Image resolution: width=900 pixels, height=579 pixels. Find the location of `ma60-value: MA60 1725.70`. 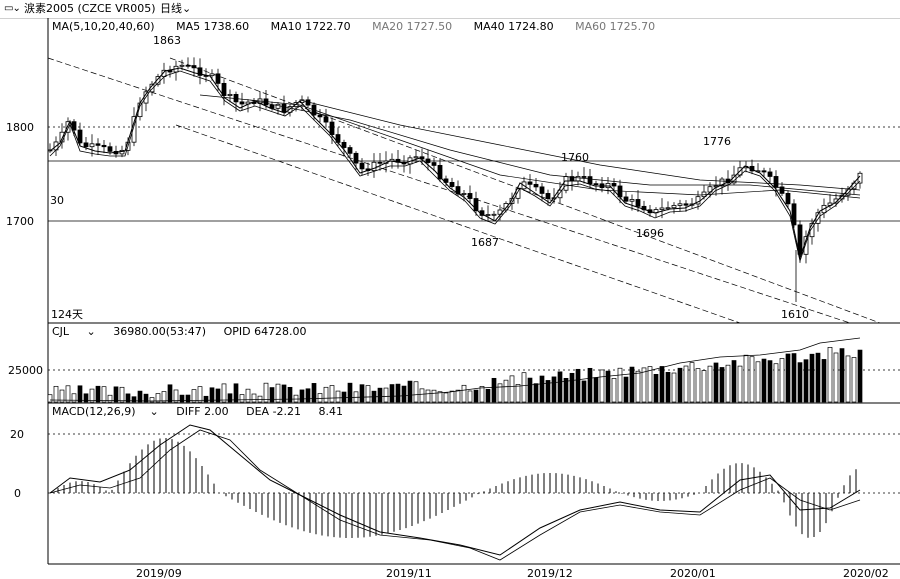

ma60-value: MA60 1725.70 is located at coordinates (615, 26).